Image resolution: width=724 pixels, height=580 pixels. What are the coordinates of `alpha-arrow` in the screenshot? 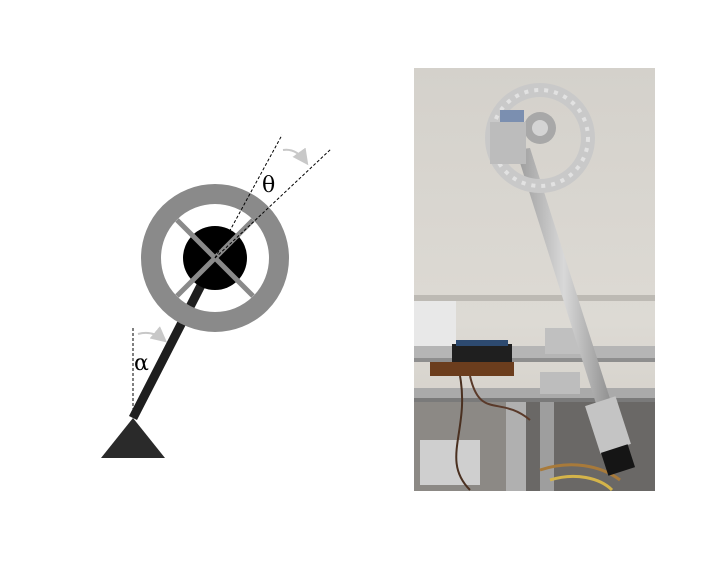 It's located at (152, 334).